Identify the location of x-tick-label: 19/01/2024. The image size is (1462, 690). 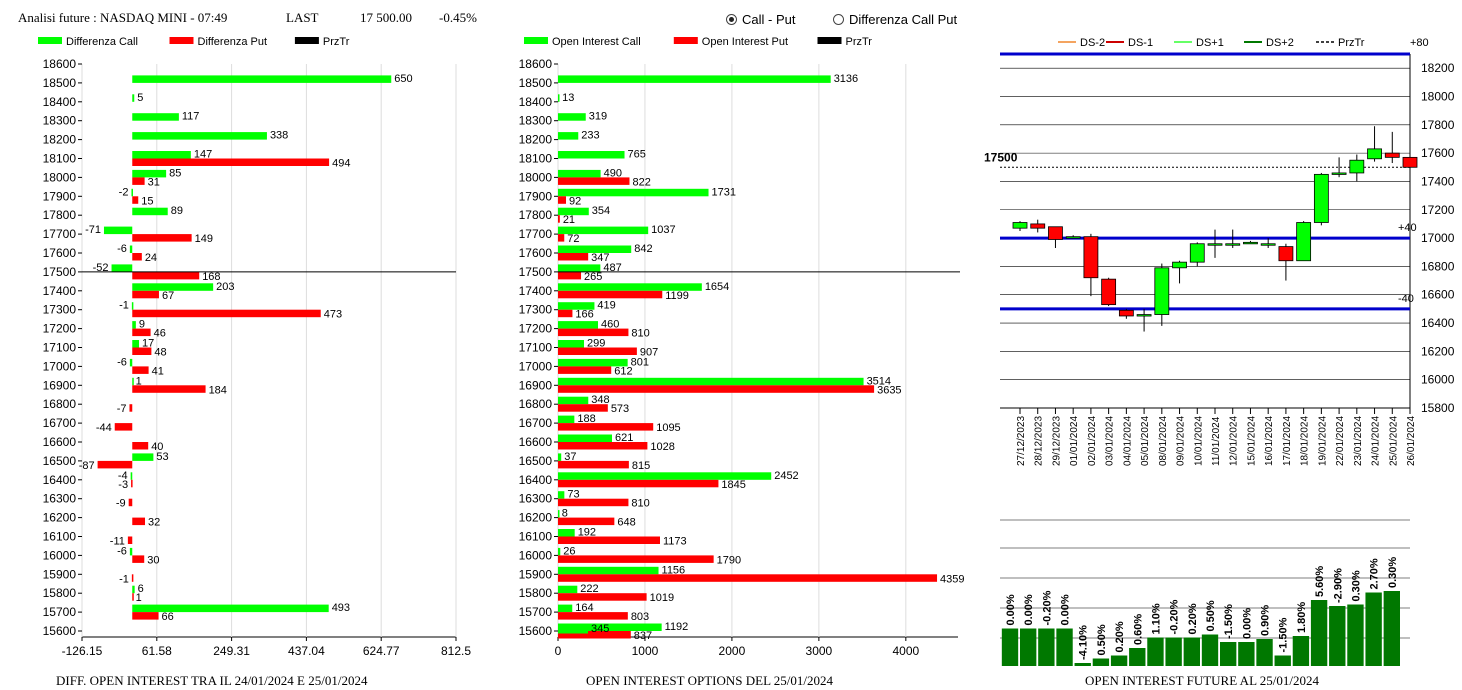
(1322, 441).